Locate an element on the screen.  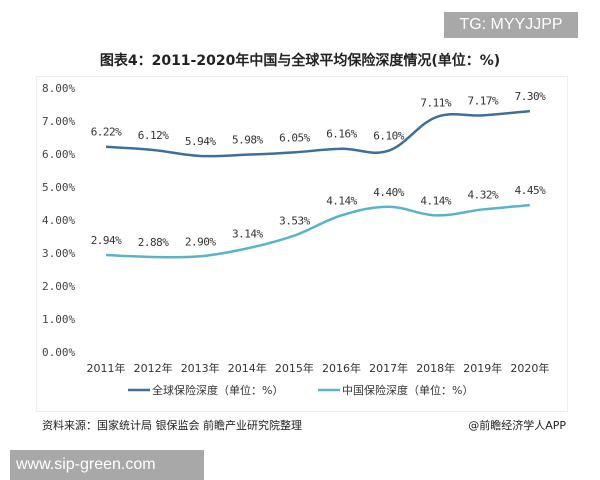
data-label: 4.40% is located at coordinates (388, 192).